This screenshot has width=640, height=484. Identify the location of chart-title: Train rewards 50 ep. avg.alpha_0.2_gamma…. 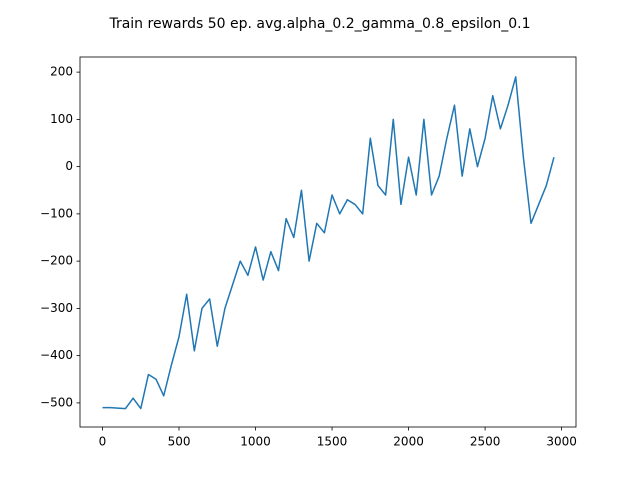
(319, 24).